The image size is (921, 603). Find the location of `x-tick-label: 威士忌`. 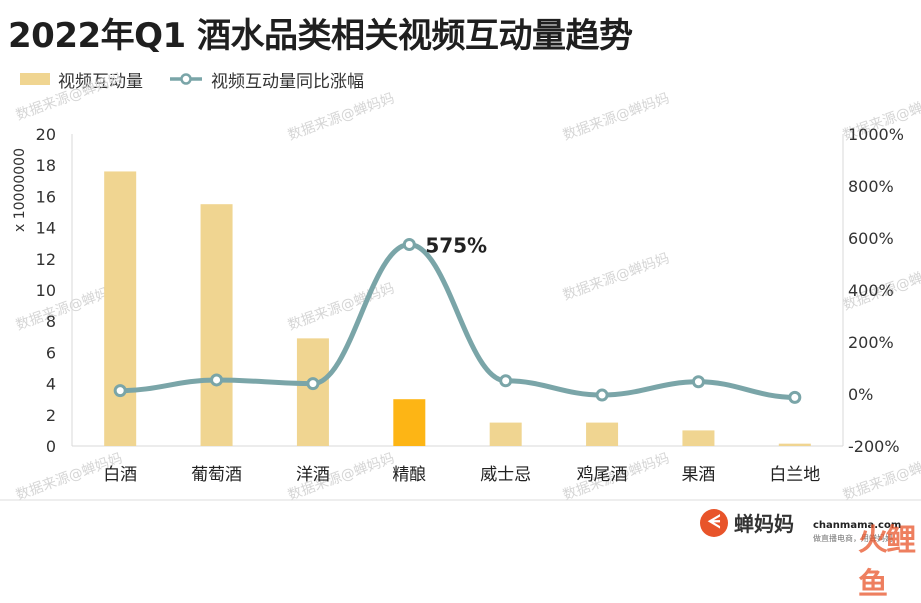

x-tick-label: 威士忌 is located at coordinates (505, 475).